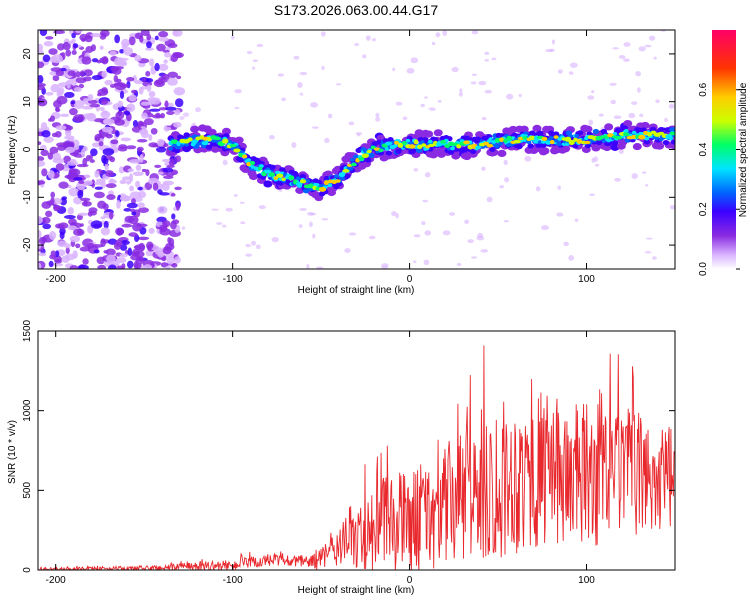  I want to click on snr-ylabel: SNR (10 * v/v), so click(12, 452).